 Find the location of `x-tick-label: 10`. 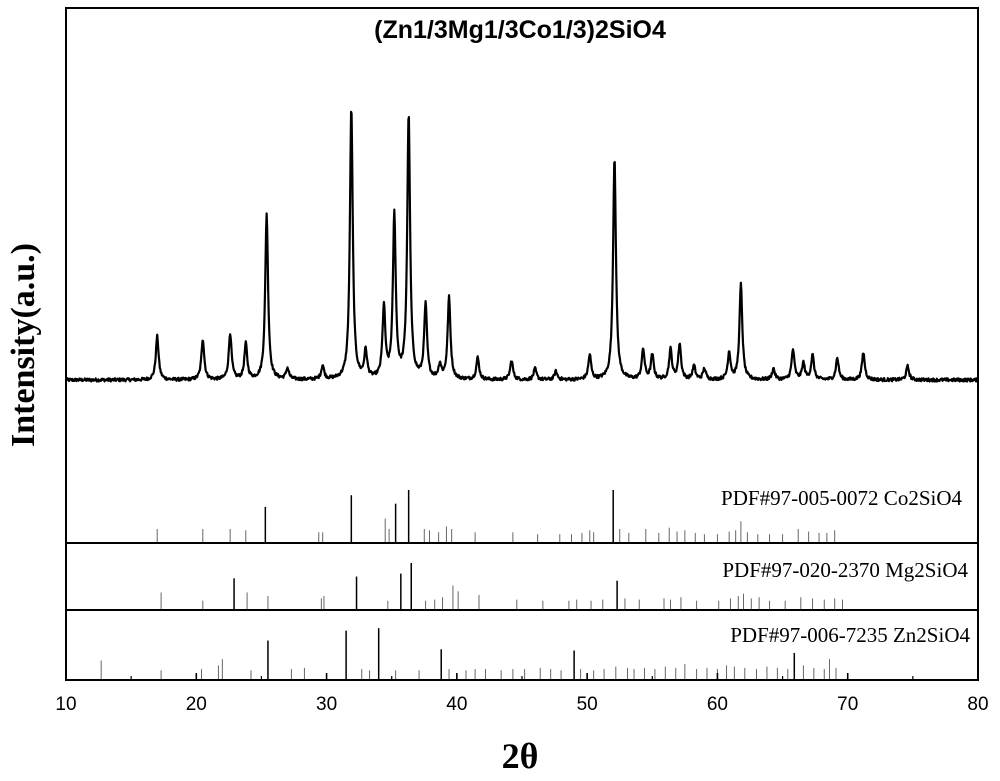

x-tick-label: 10 is located at coordinates (65, 704).